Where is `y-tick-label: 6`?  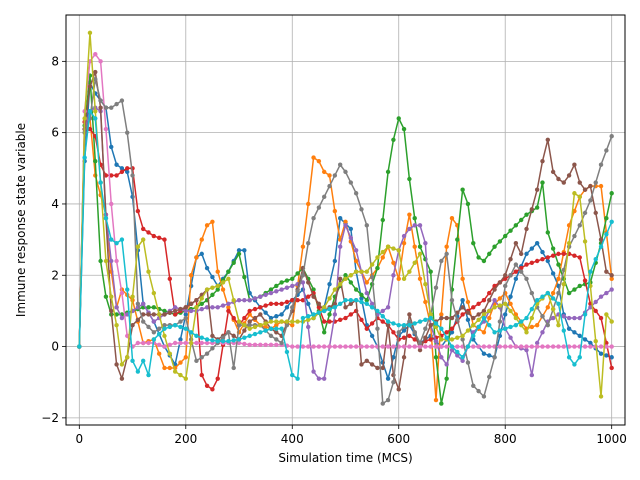 y-tick-label: 6 is located at coordinates (55, 133).